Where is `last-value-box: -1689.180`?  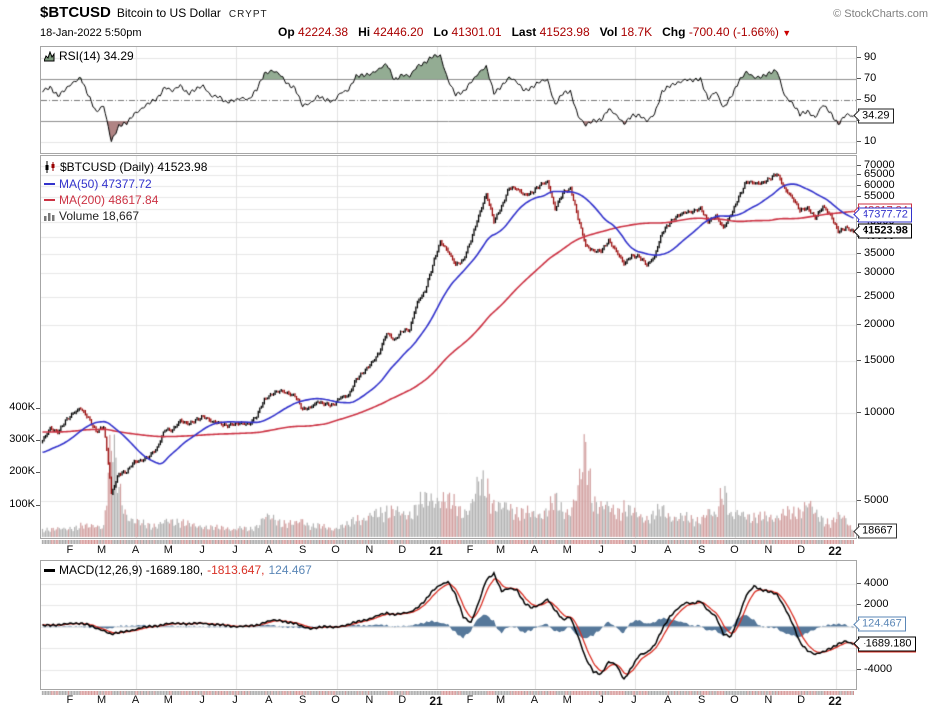
last-value-box: -1689.180 is located at coordinates (887, 644).